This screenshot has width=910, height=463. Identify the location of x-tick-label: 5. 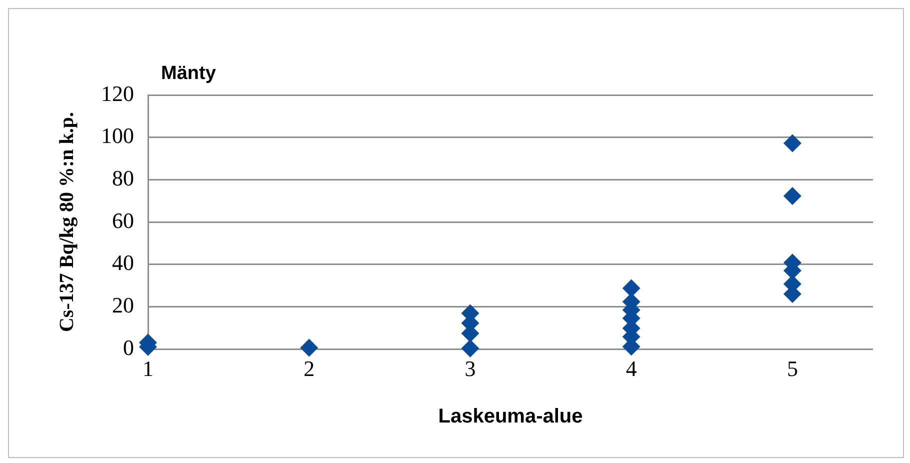
(792, 368).